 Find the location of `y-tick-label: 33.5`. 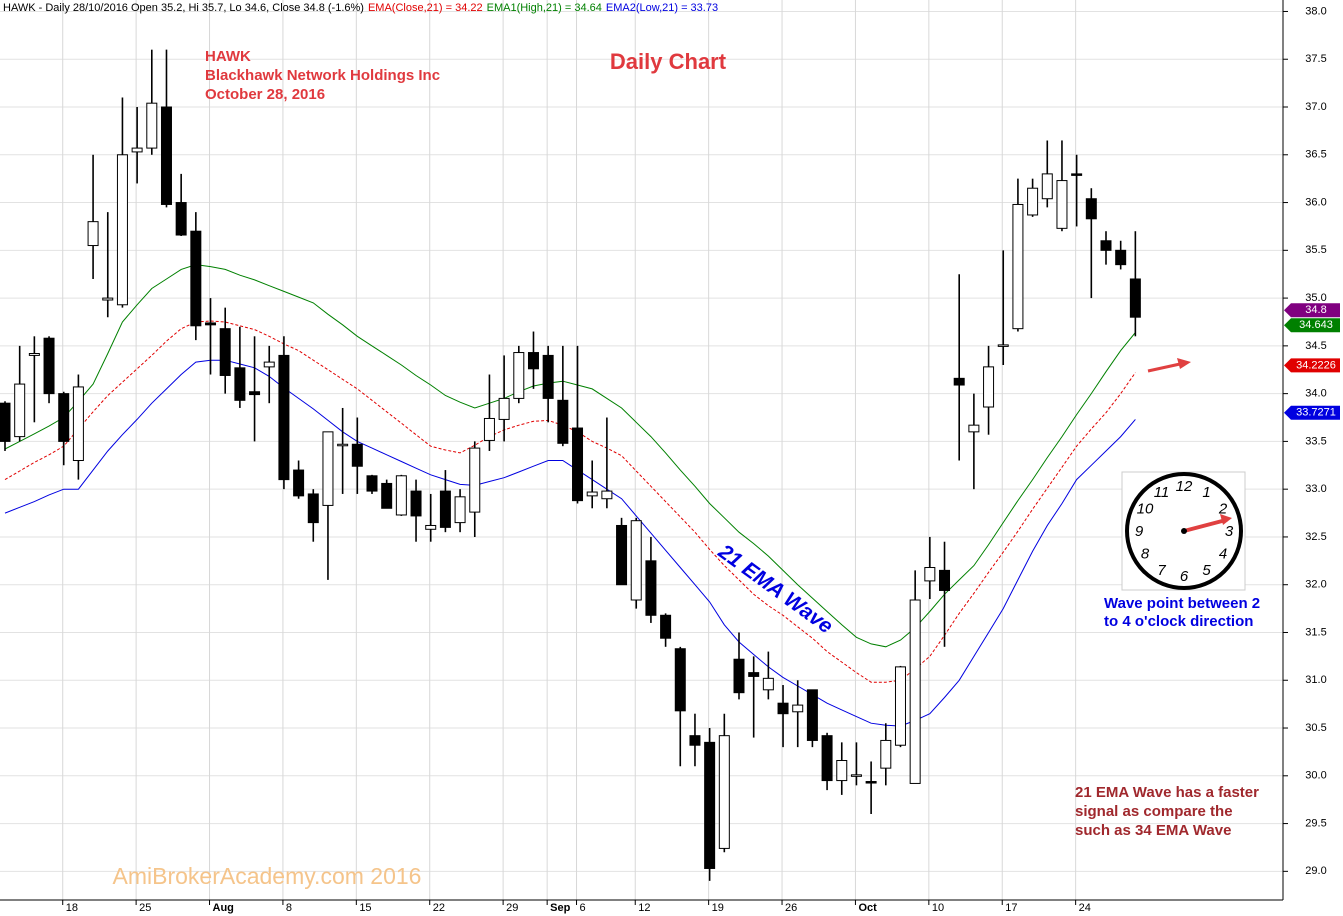

y-tick-label: 33.5 is located at coordinates (1315, 441).